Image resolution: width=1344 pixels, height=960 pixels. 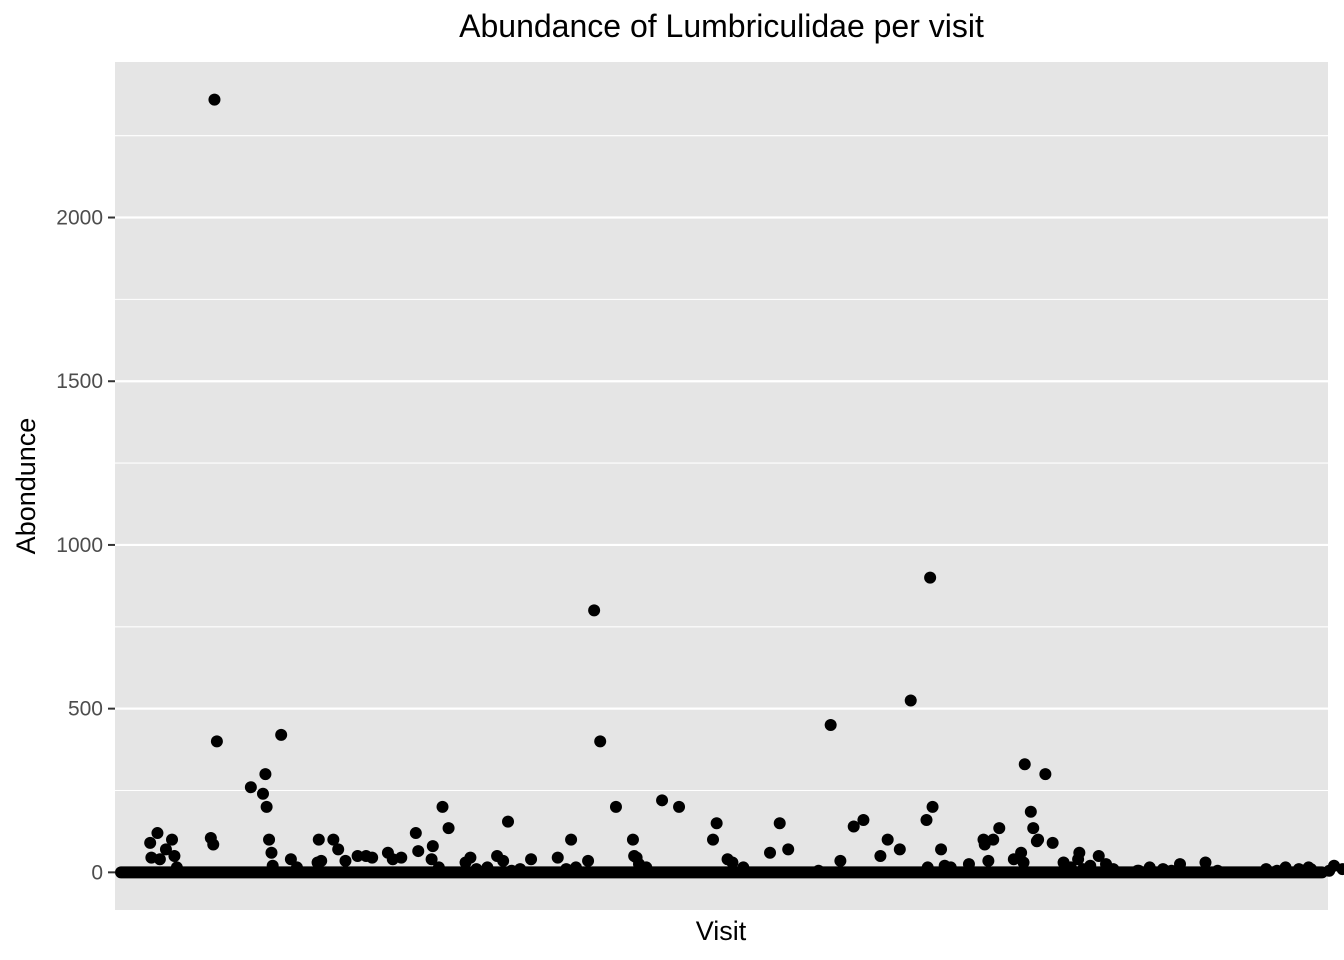 I want to click on chart-title: Abundance of Lumbriculidae per visit, so click(x=721, y=26).